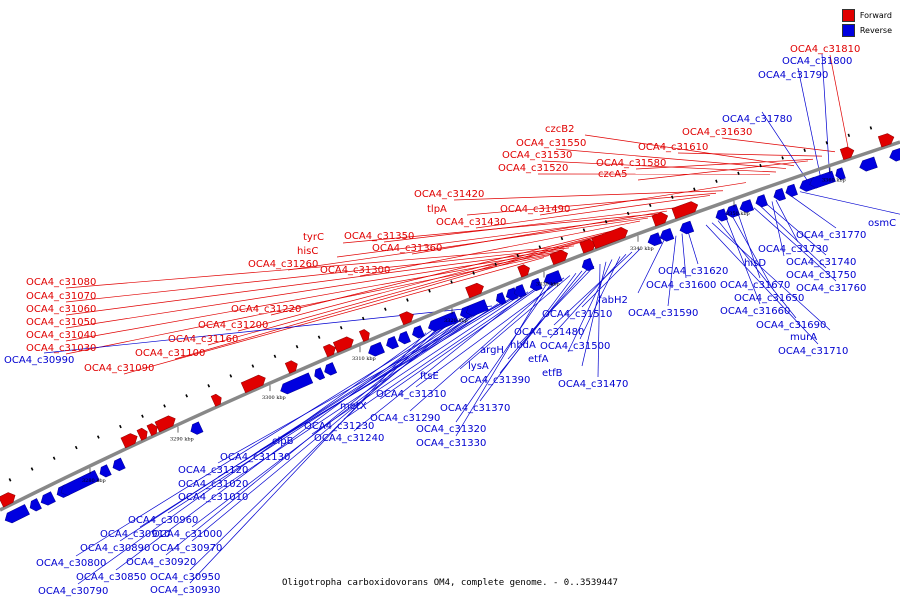 The height and width of the screenshot is (600, 900). I want to click on reverse-swatch, so click(848, 30).